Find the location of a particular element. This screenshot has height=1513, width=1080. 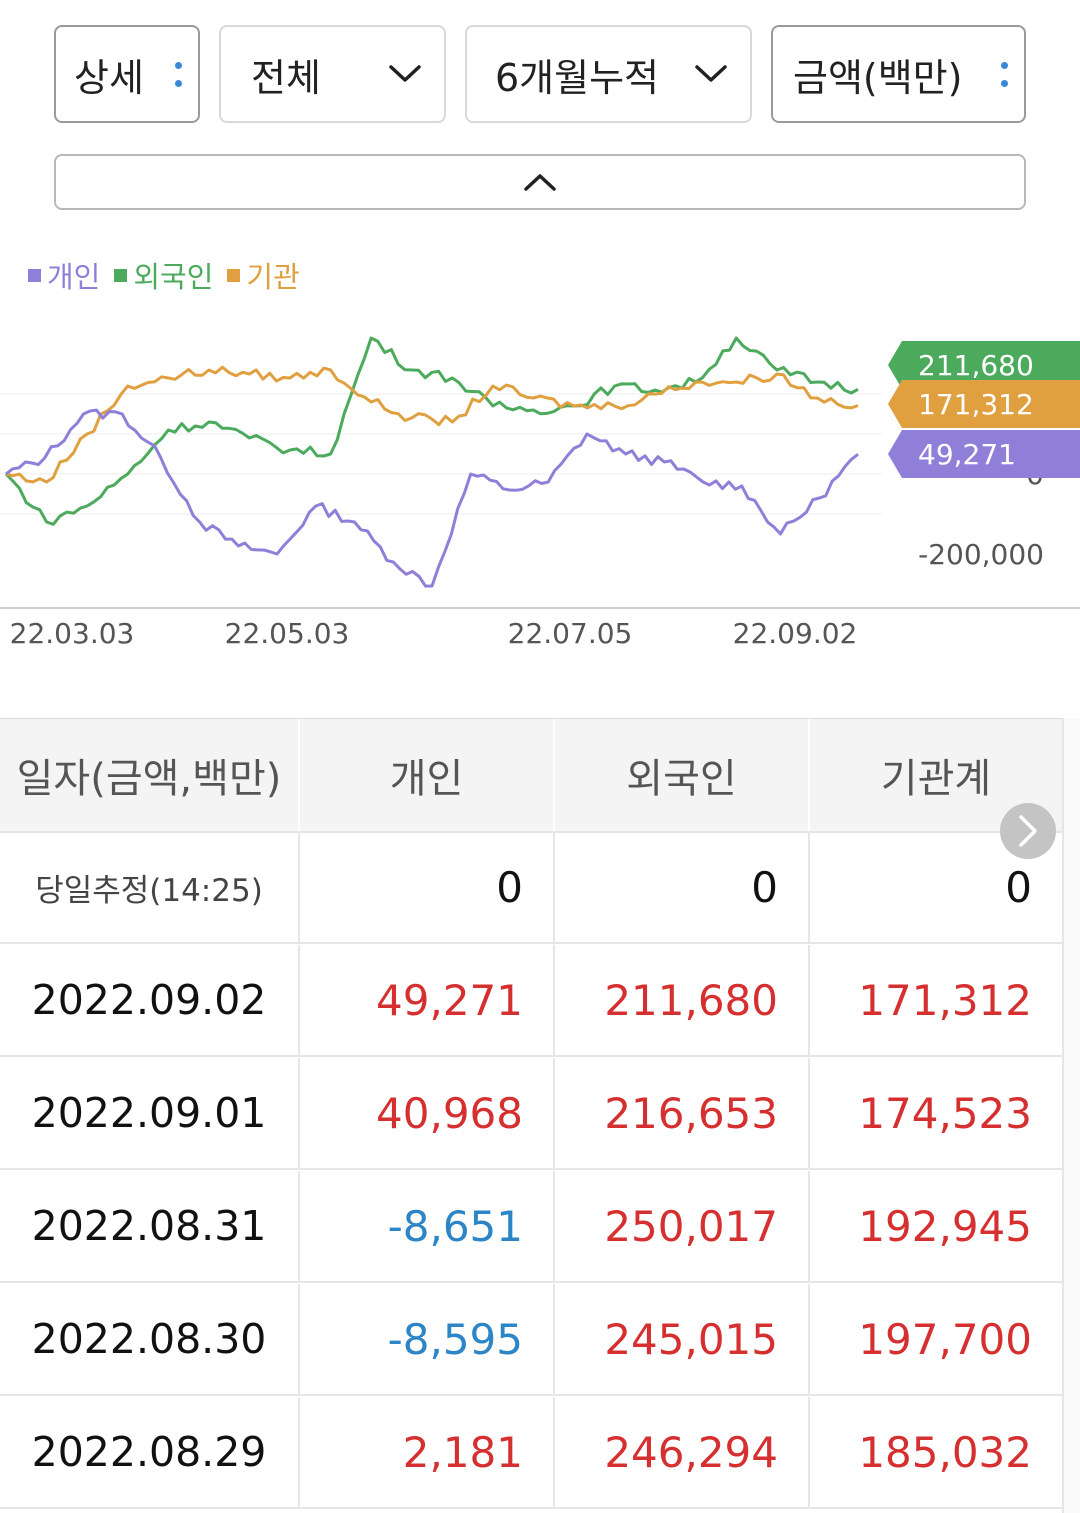

table-row: 2022.08.30 -8,595 245,015 197,700 is located at coordinates (531, 1340).